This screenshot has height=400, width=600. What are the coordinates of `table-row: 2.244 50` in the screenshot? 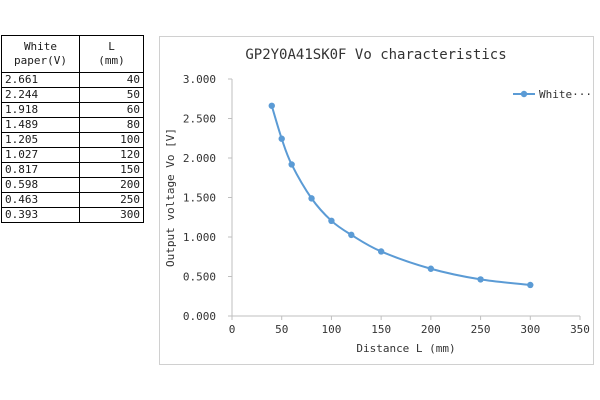 It's located at (73, 95).